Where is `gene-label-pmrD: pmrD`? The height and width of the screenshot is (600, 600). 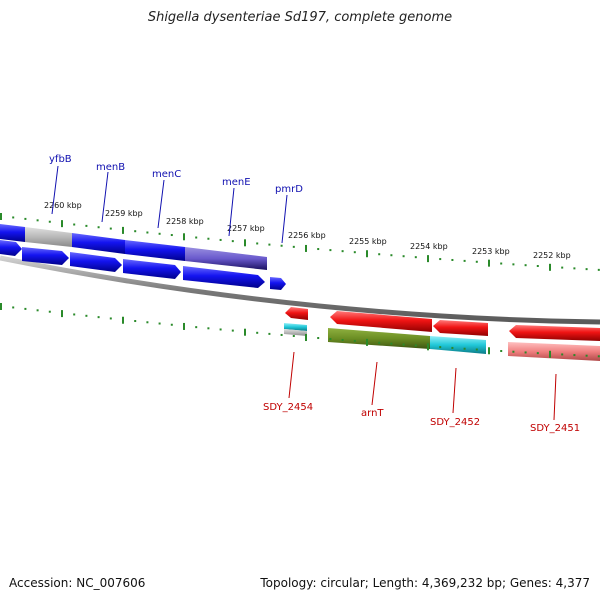
gene-label-pmrD: pmrD is located at coordinates (289, 189).